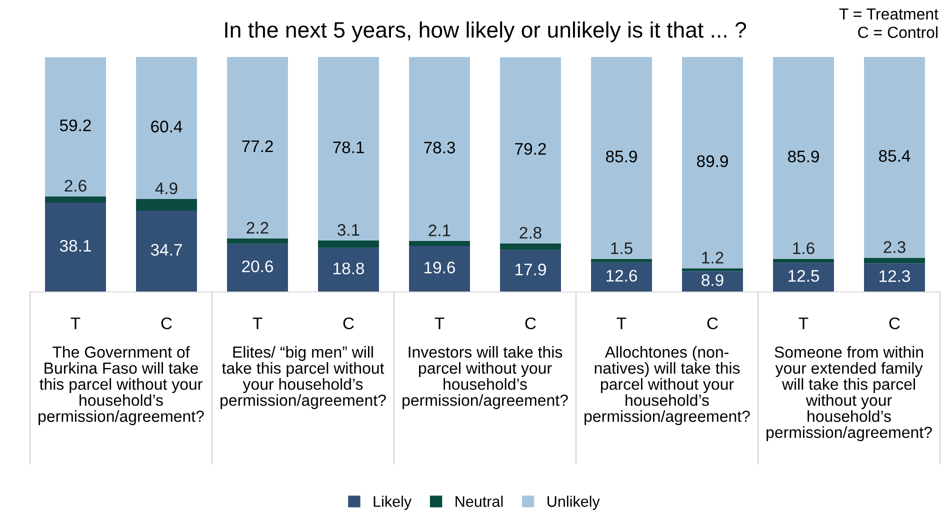 This screenshot has width=948, height=529. I want to click on data-label: 38.1, so click(75, 246).